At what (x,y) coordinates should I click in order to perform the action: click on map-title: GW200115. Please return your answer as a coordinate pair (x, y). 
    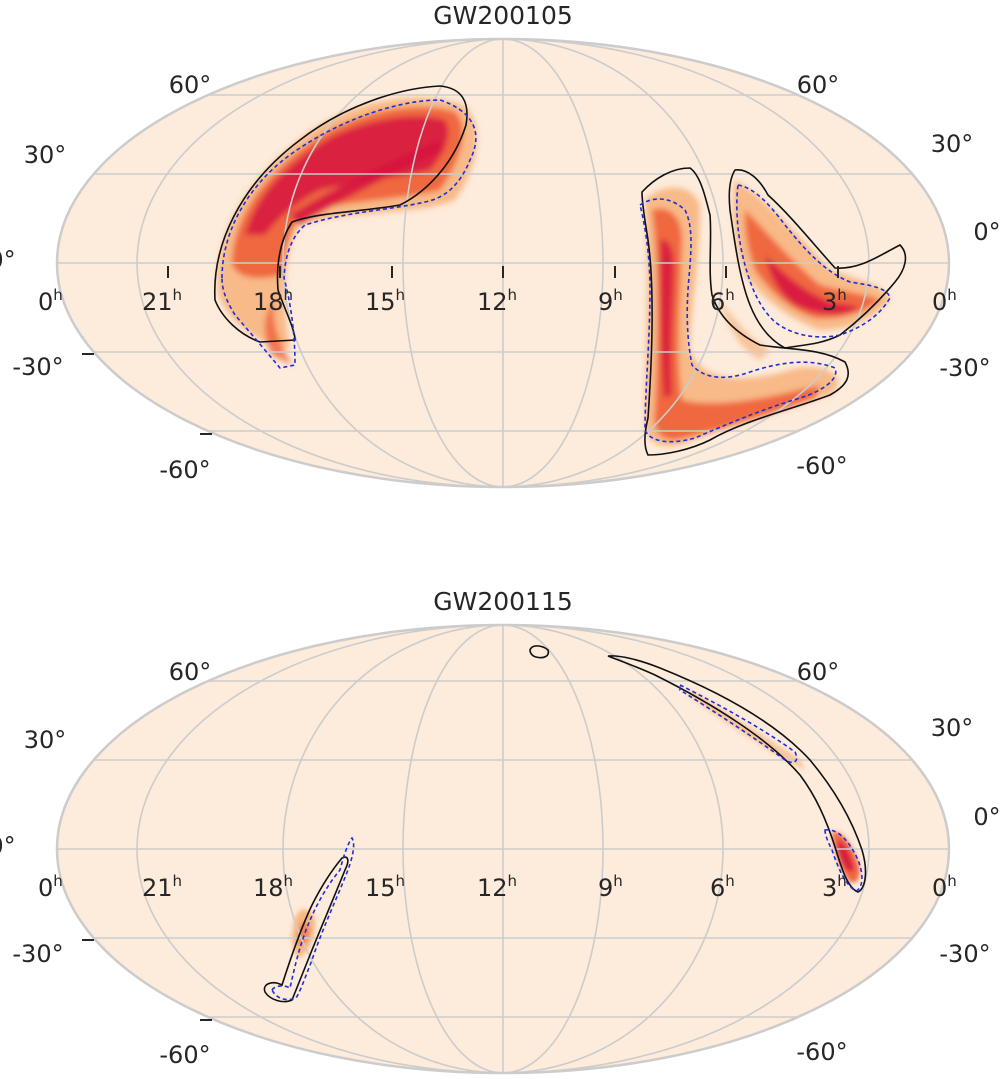
    Looking at the image, I should click on (503, 601).